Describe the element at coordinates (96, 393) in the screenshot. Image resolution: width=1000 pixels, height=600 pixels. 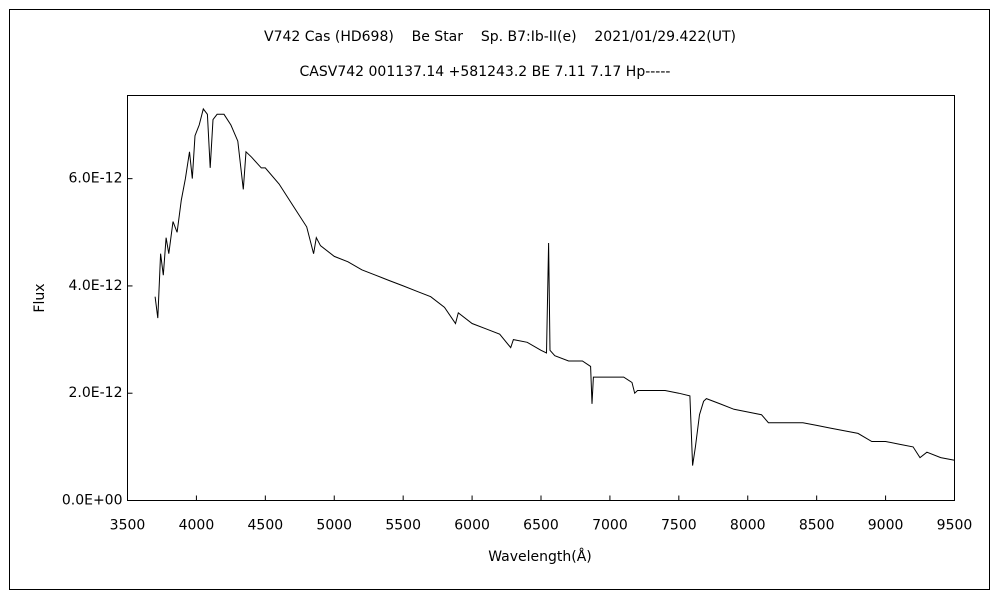
I see `y-tick-label: 2.0E-12` at that location.